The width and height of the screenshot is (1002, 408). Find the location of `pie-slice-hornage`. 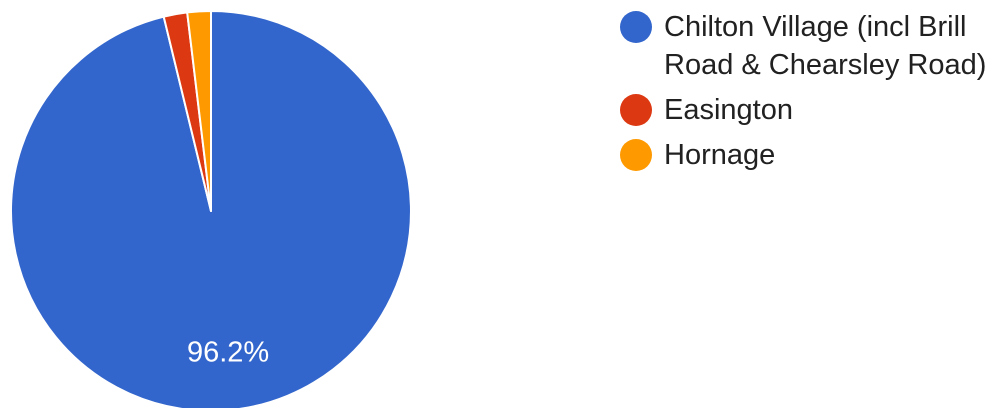

pie-slice-hornage is located at coordinates (199, 110).